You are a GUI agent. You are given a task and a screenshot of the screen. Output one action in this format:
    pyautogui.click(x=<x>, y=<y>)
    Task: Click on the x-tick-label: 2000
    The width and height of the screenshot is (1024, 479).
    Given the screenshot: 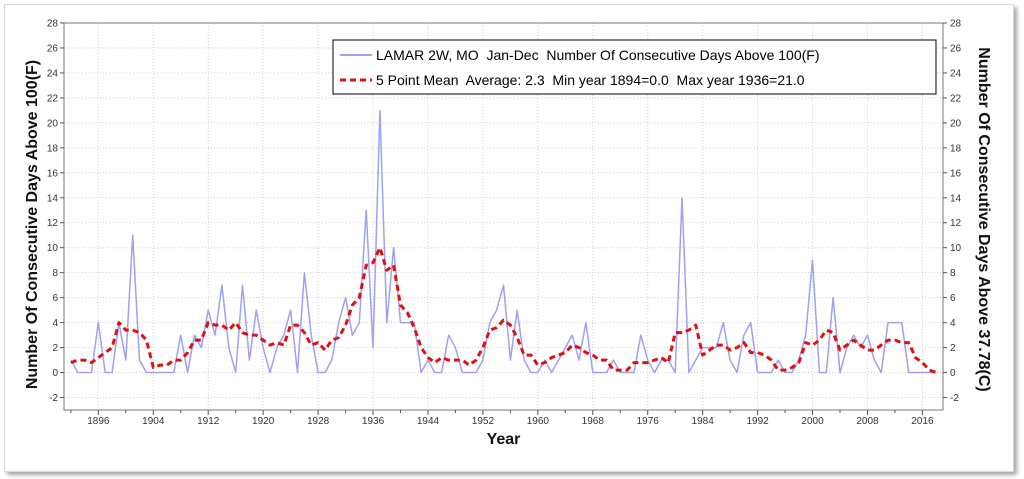 What is the action you would take?
    pyautogui.click(x=812, y=421)
    